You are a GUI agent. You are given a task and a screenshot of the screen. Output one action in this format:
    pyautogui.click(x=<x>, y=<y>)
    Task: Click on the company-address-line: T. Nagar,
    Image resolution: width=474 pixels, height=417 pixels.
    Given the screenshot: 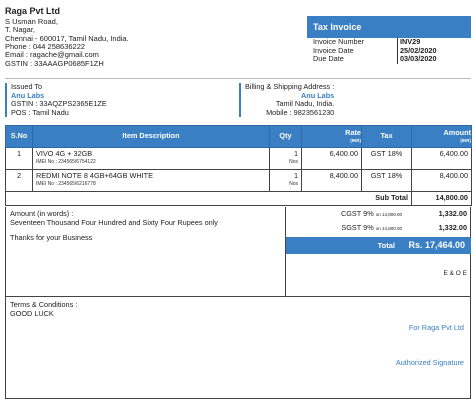 What is the action you would take?
    pyautogui.click(x=20, y=30)
    